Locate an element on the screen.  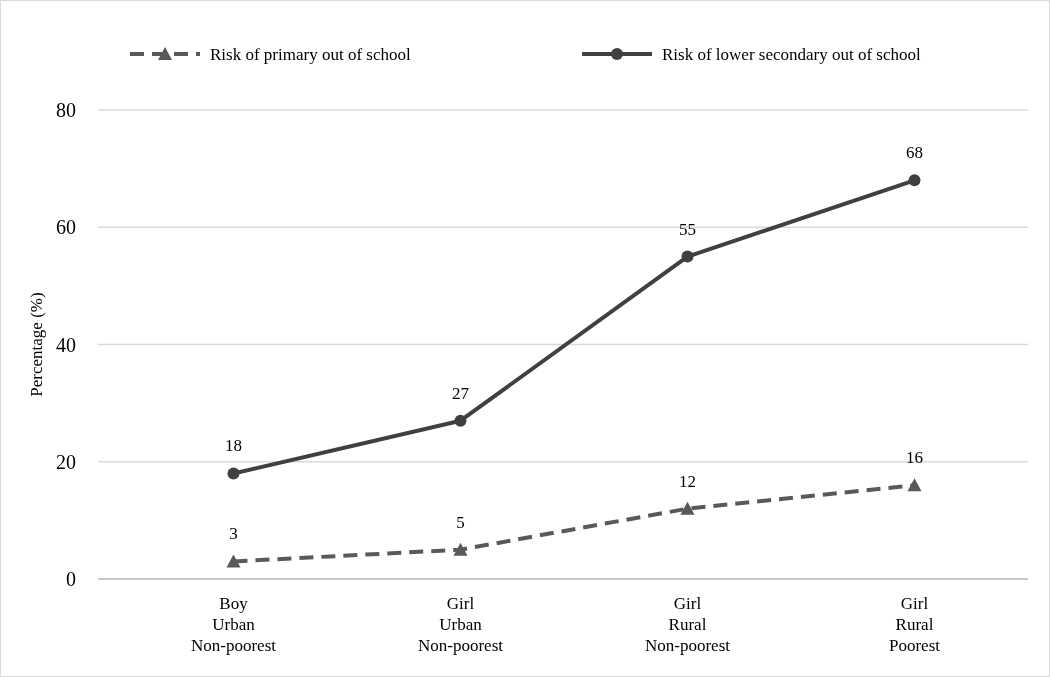
x-tick-label: Girl Rural Non-poorest is located at coordinates (688, 624).